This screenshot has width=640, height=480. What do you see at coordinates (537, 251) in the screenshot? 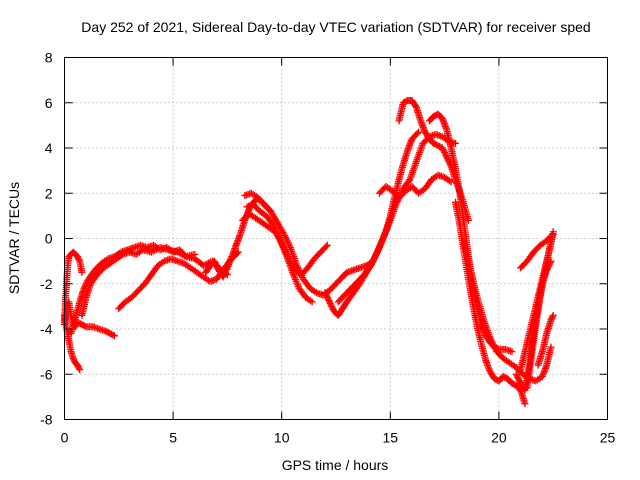
I see `series-track-u` at bounding box center [537, 251].